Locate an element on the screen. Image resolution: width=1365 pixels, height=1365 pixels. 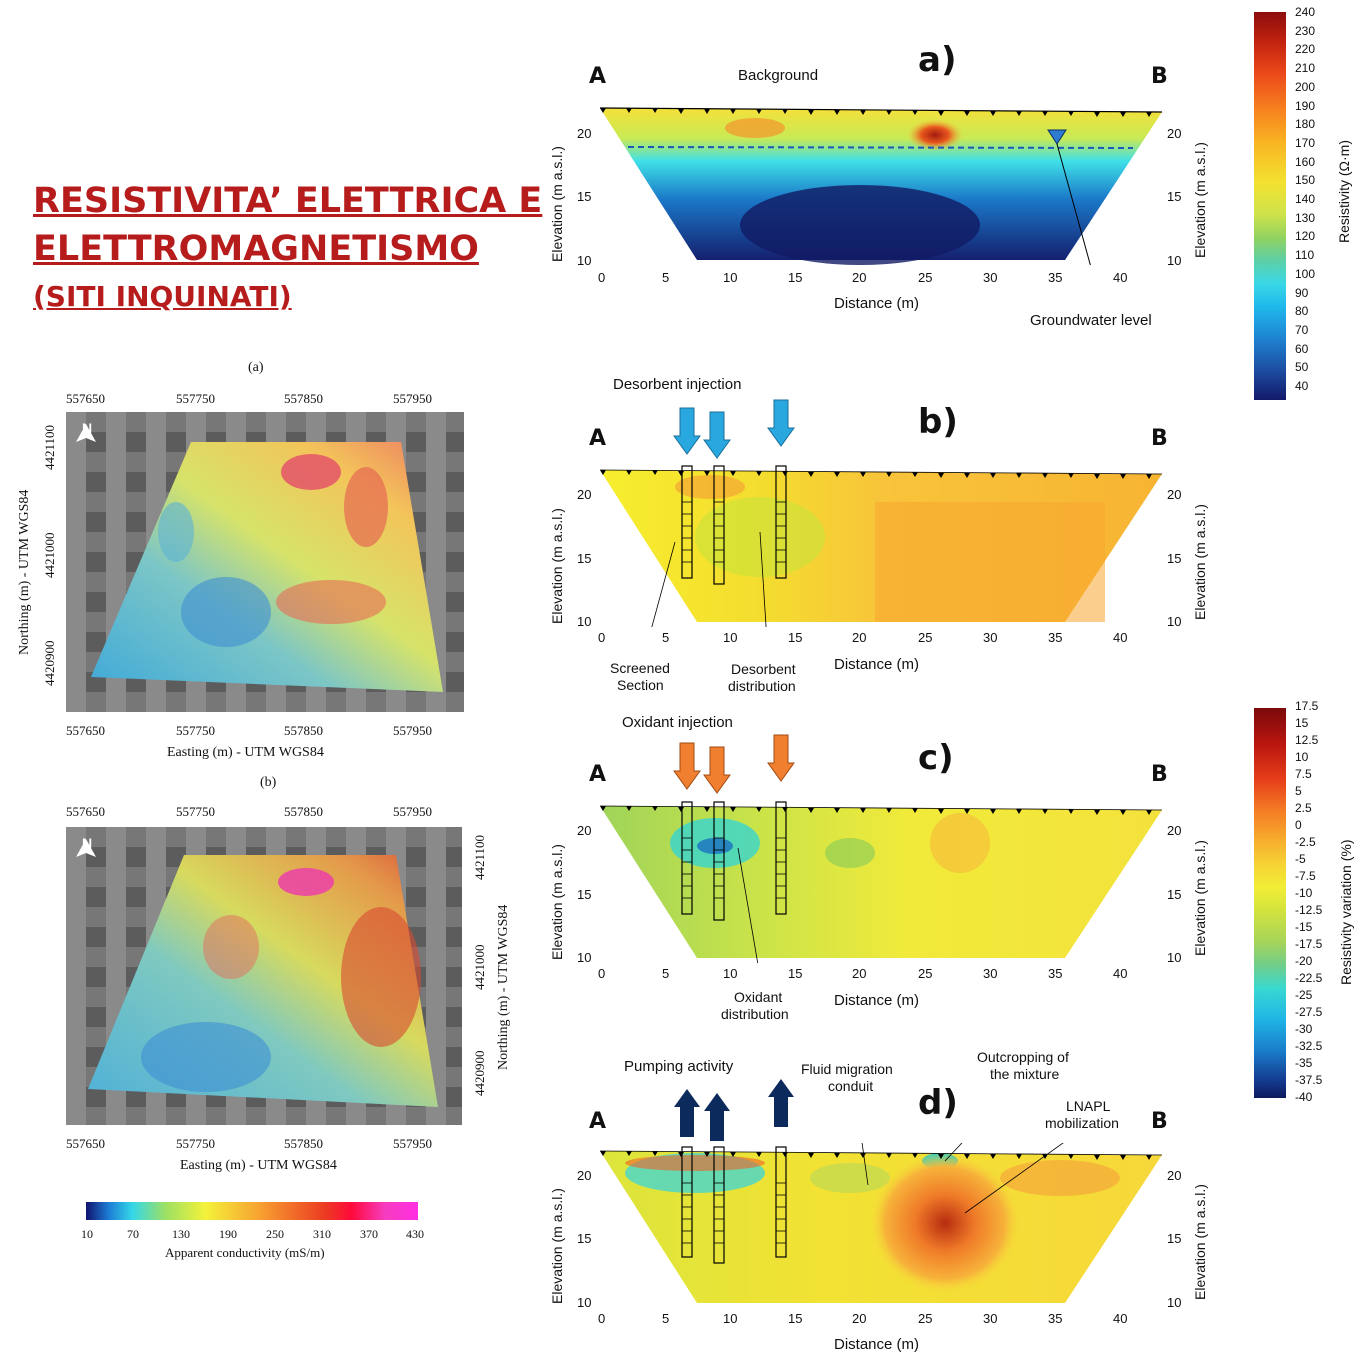
panel-a-ytick-10r: 10 is located at coordinates (1174, 260).